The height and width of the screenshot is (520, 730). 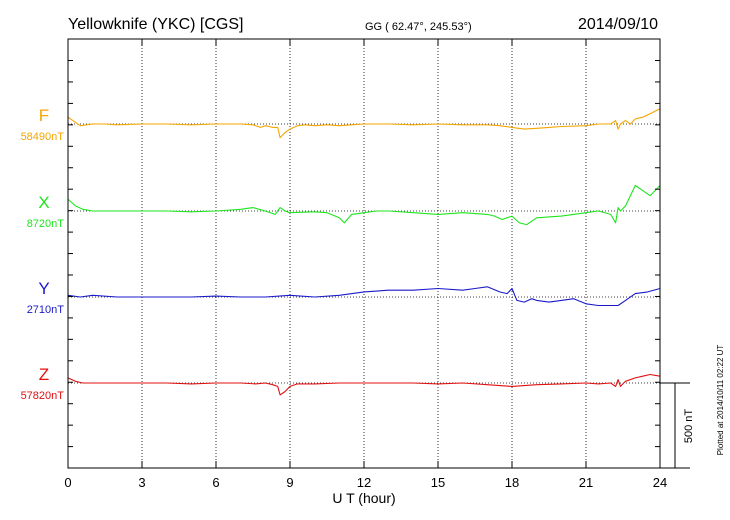 I want to click on series-line-z, so click(x=364, y=384).